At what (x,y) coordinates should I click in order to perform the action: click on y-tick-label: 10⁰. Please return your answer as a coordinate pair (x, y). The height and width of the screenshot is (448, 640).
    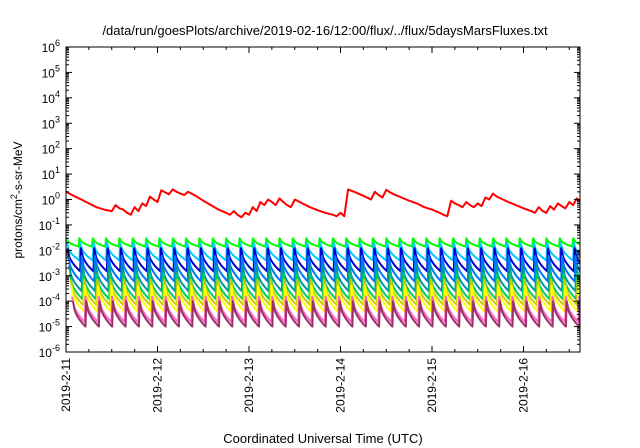
    Looking at the image, I should click on (51, 199).